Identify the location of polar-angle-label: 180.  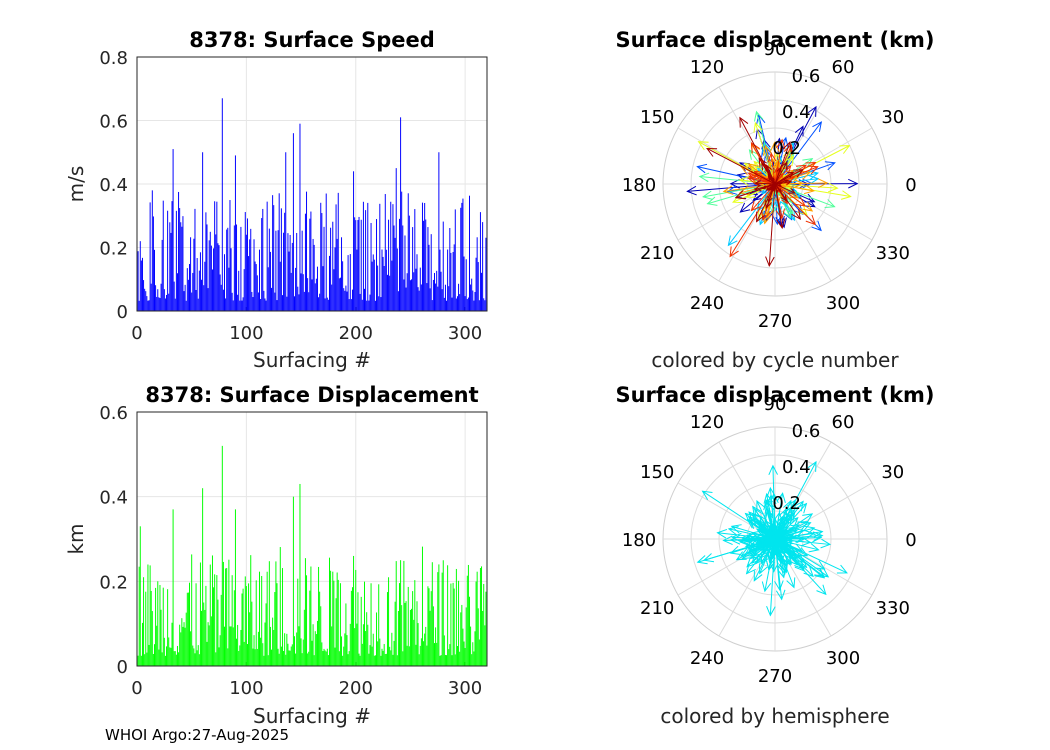
(639, 540).